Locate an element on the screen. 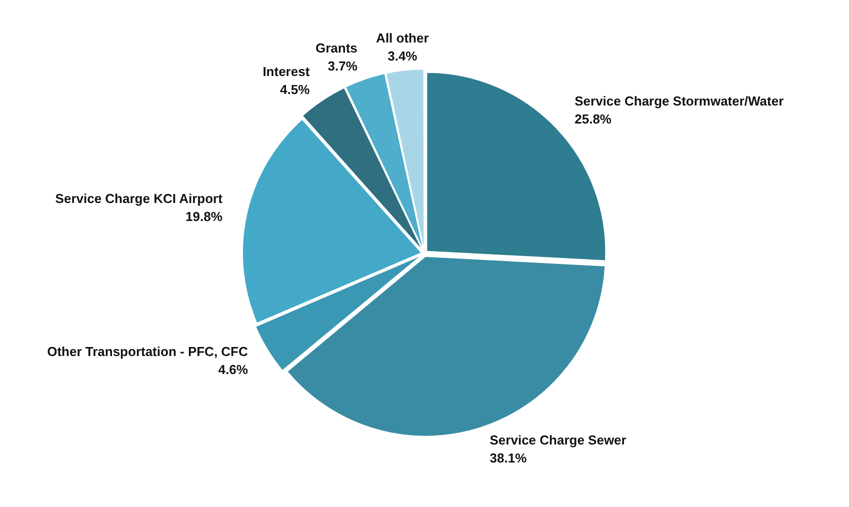  data-label: 3.7% is located at coordinates (343, 66).